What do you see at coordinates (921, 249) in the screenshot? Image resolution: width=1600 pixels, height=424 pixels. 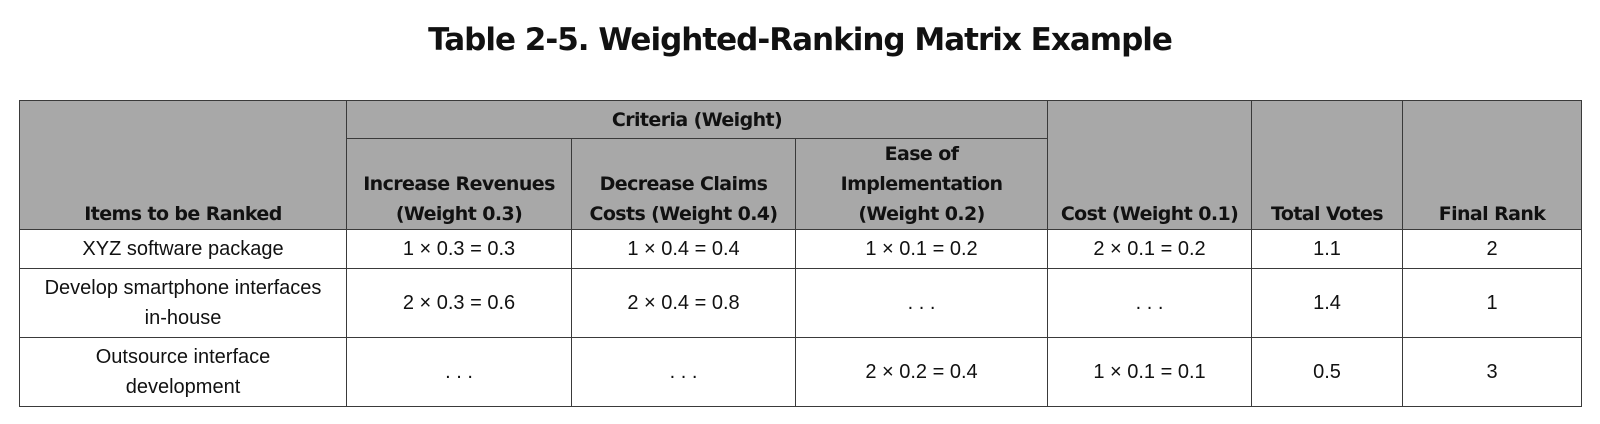 I see `ease-cell: 1 × 0.1 = 0.2` at bounding box center [921, 249].